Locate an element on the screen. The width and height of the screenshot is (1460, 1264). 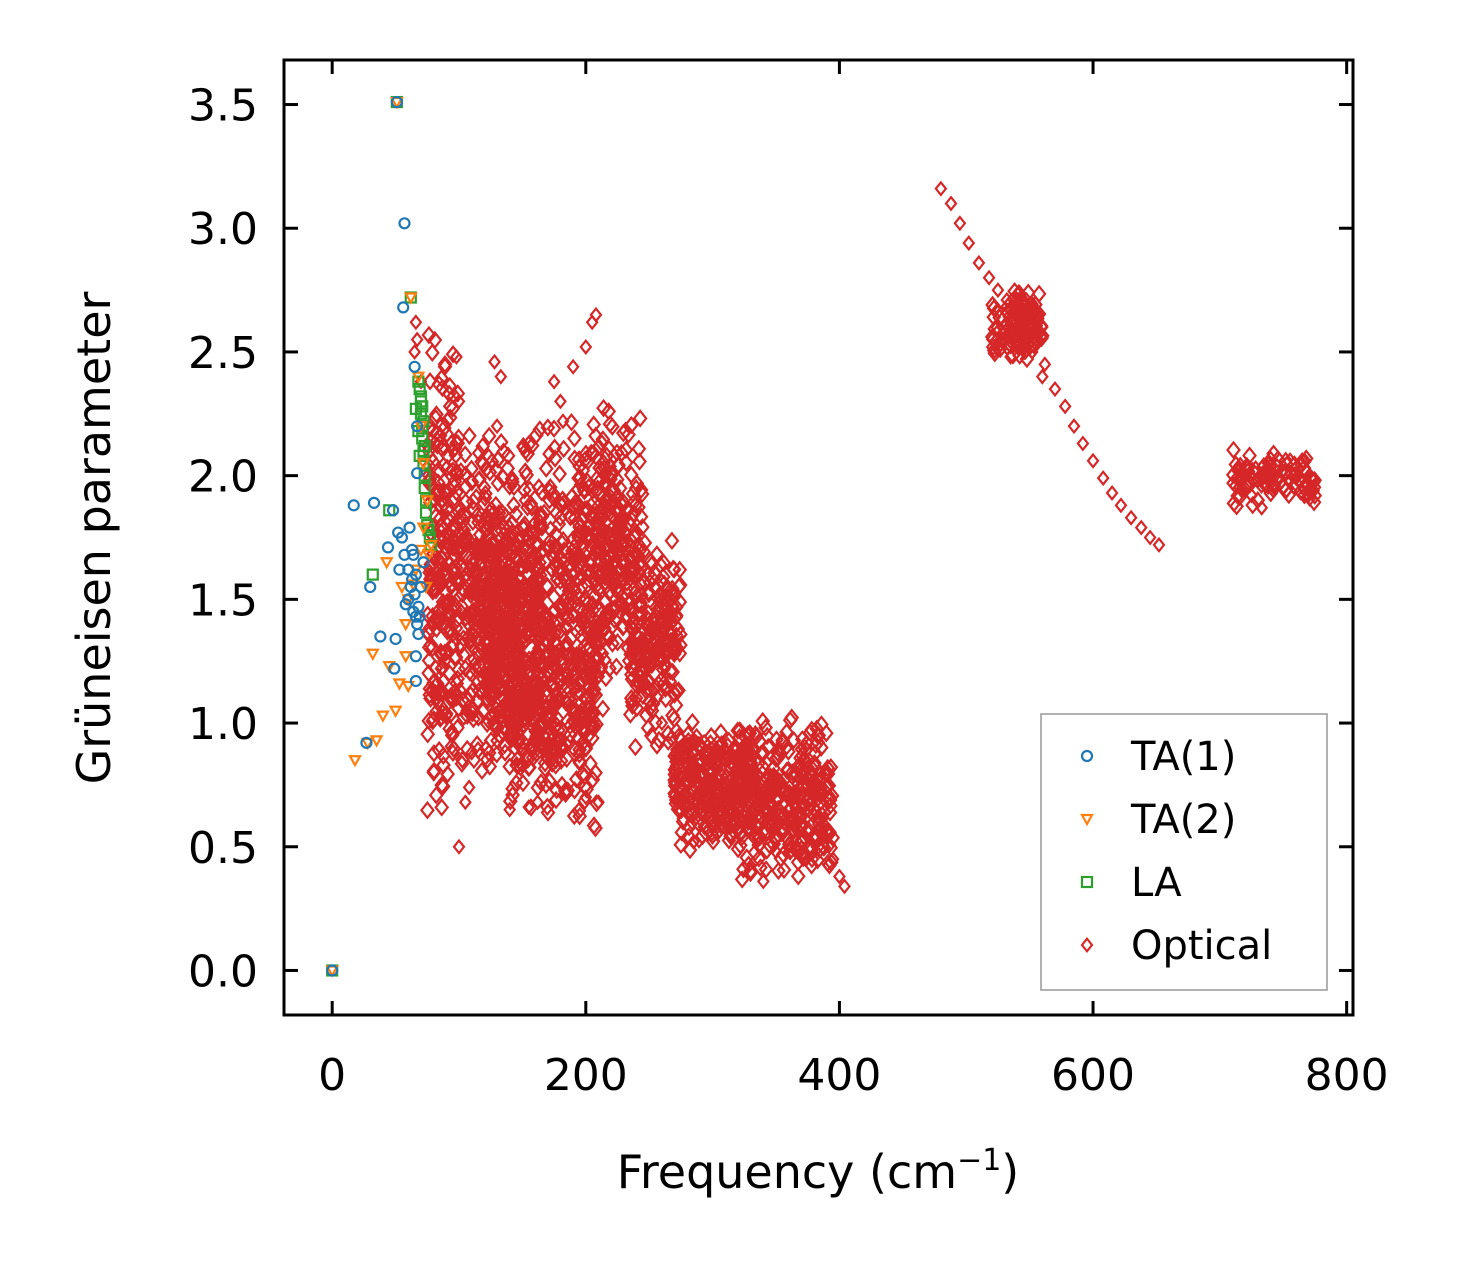
y-tick-label: 3.0 is located at coordinates (223, 229).